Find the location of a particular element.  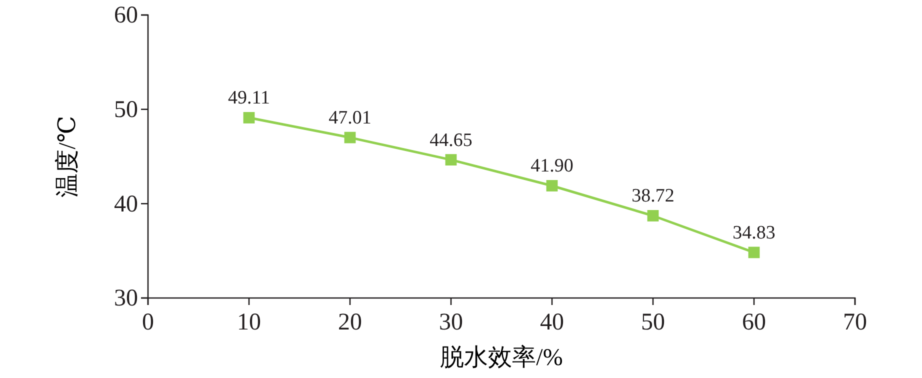

x-tick-label: 50 is located at coordinates (653, 323).